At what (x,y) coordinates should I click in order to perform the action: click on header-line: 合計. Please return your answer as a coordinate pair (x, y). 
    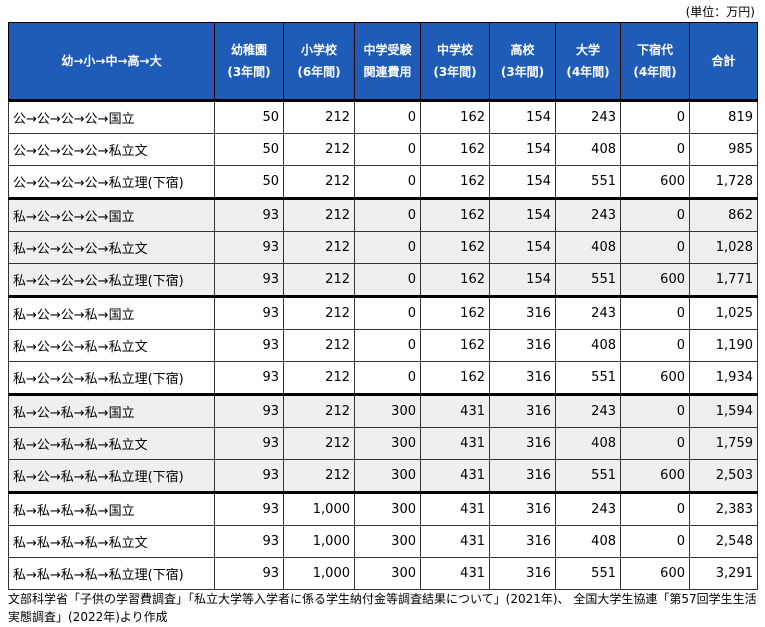
    Looking at the image, I should click on (723, 61).